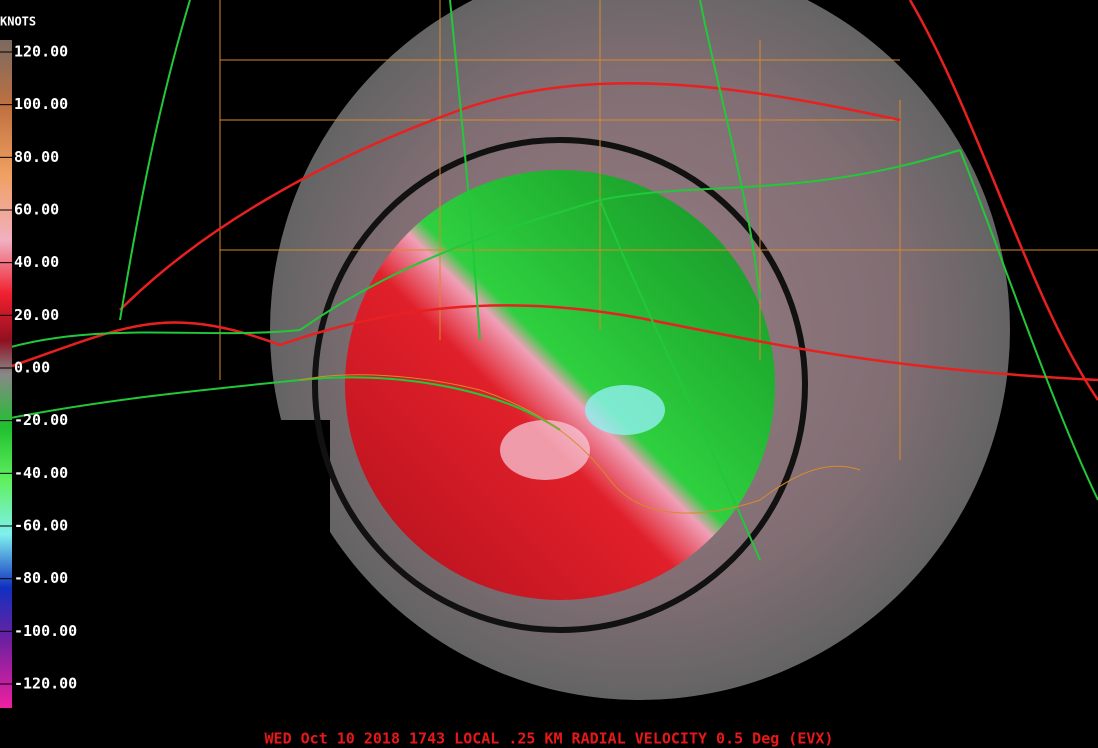 The image size is (1098, 748). What do you see at coordinates (18, 22) in the screenshot?
I see `legend-unit: KNOTS` at bounding box center [18, 22].